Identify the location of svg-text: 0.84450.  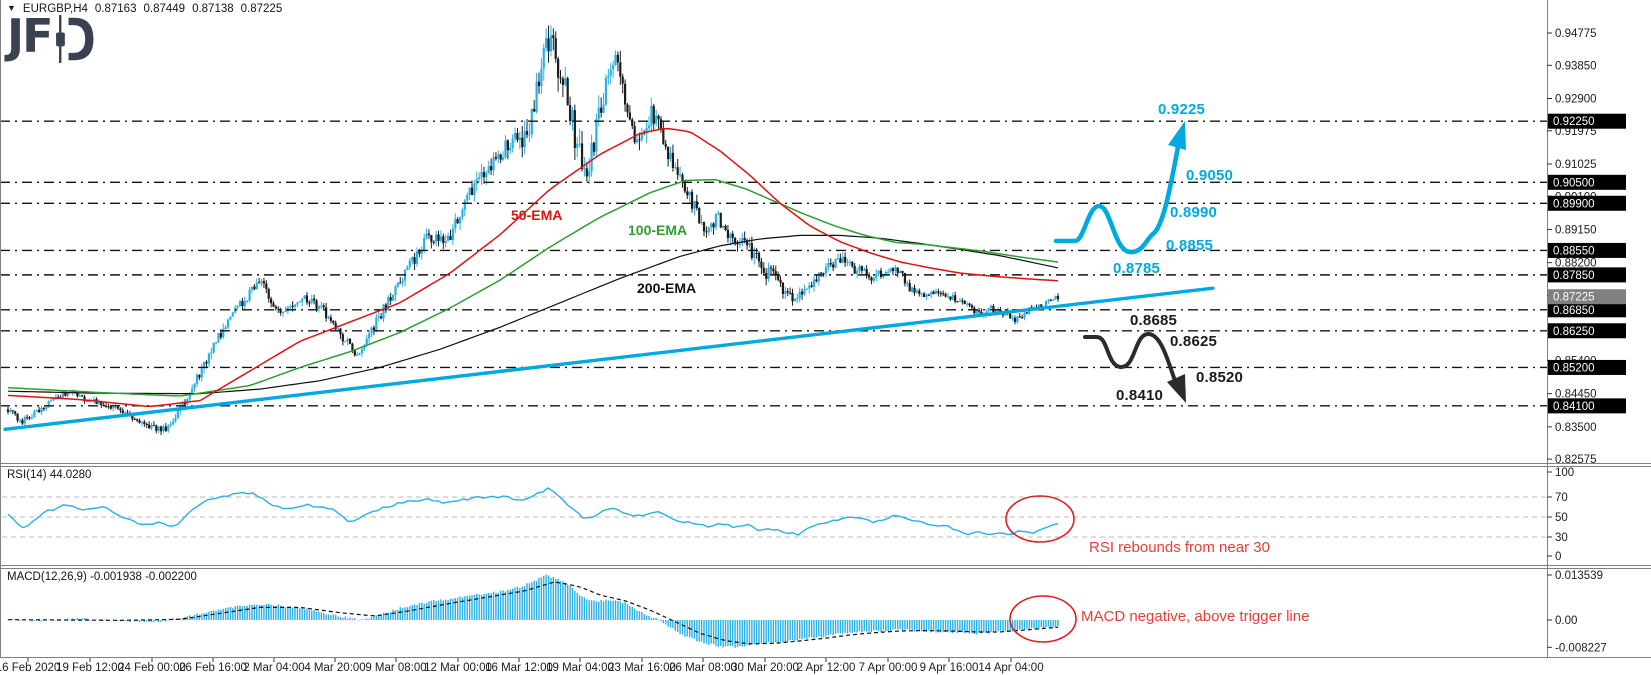
(1576, 395).